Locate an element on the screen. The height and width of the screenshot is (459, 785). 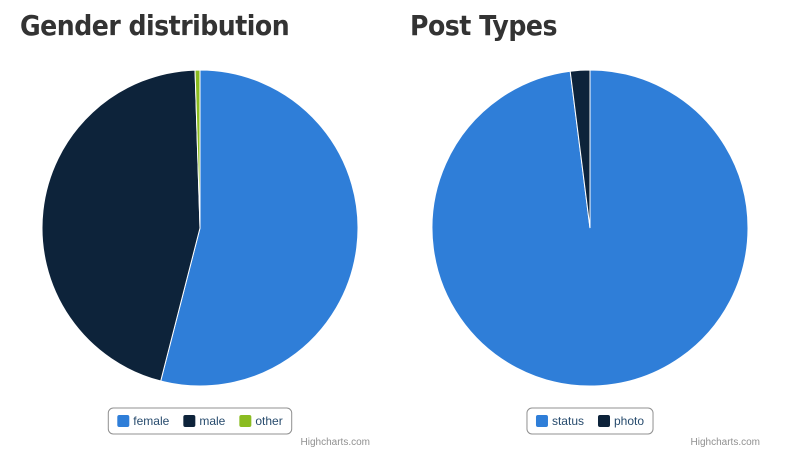
legend-item: male is located at coordinates (204, 421).